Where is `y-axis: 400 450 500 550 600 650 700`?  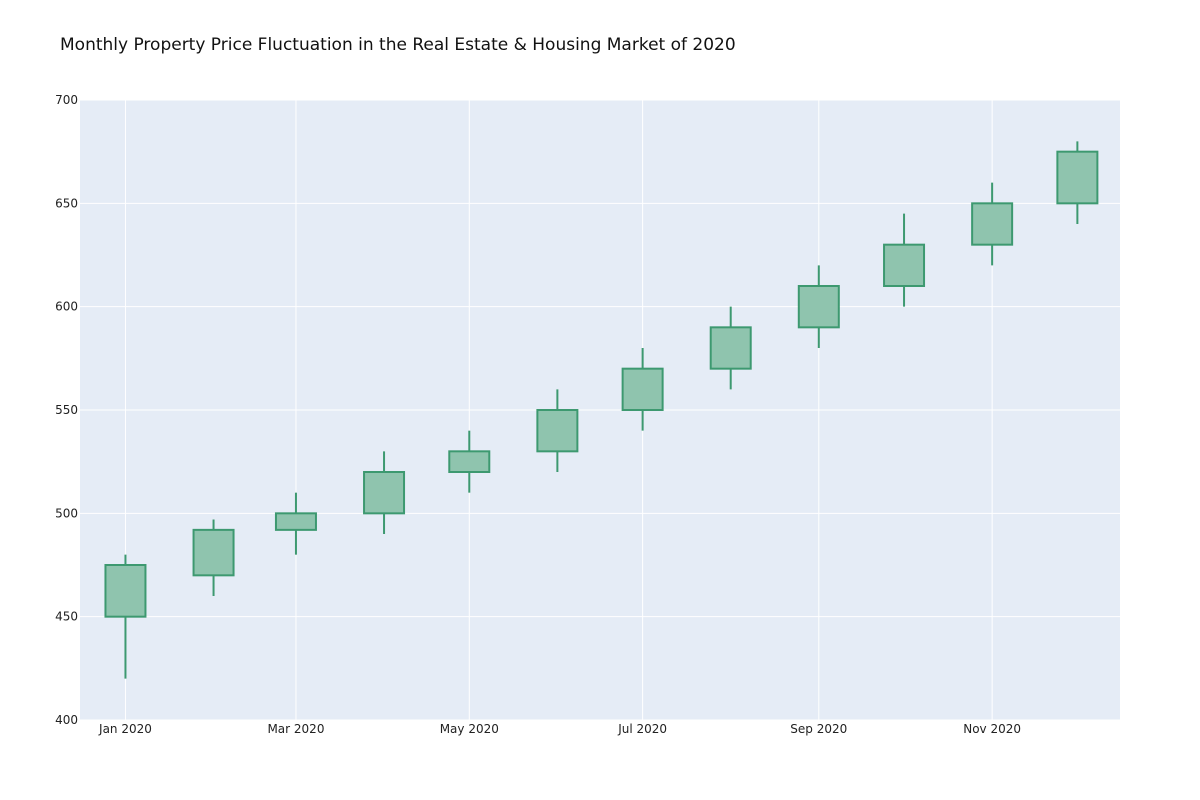 y-axis: 400 450 500 550 600 650 700 is located at coordinates (66, 410).